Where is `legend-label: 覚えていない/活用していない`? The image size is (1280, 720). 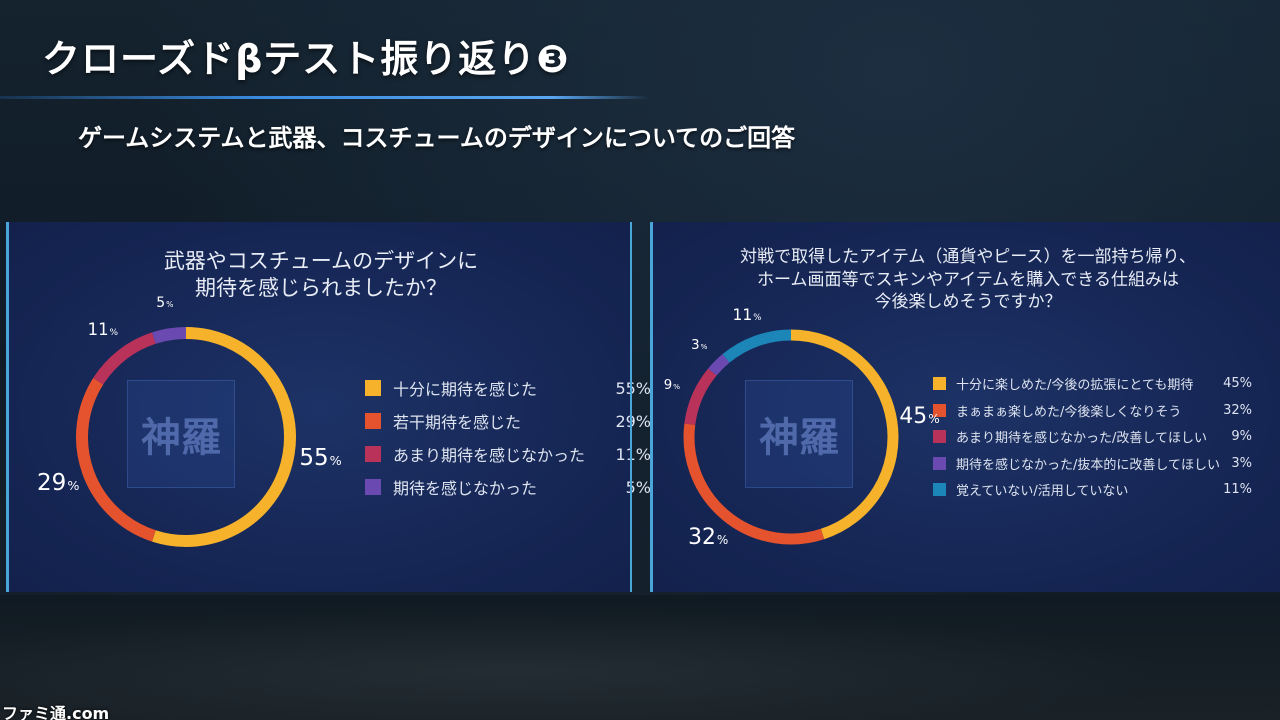
legend-label: 覚えていない/活用していない is located at coordinates (1042, 491).